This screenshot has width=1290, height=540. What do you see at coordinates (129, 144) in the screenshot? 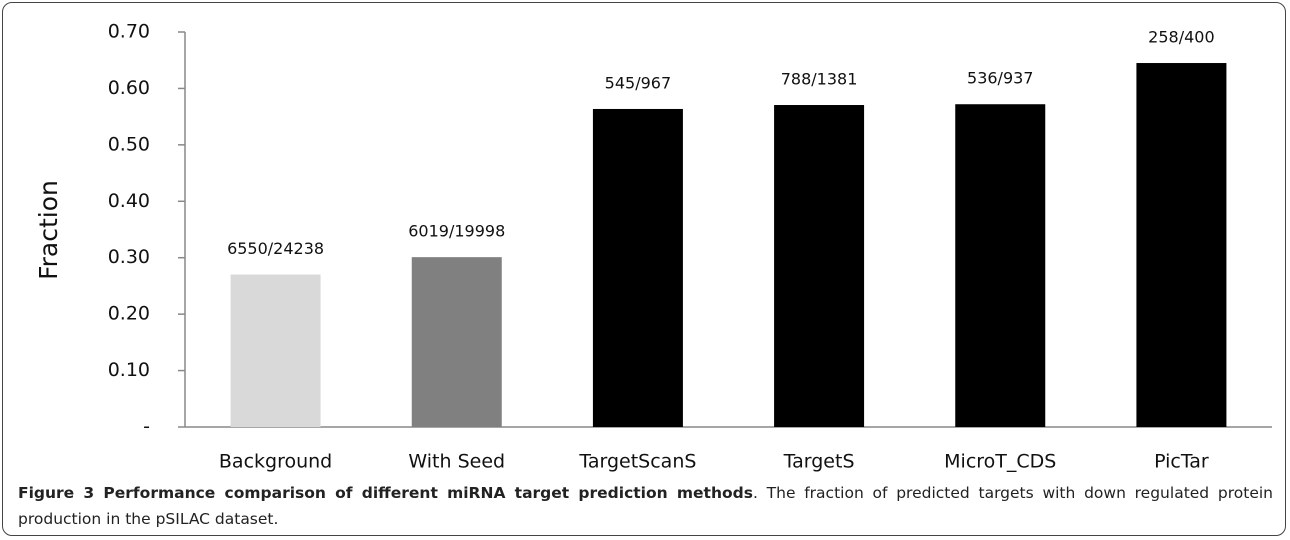
I see `y-tick-label: 0.50` at bounding box center [129, 144].